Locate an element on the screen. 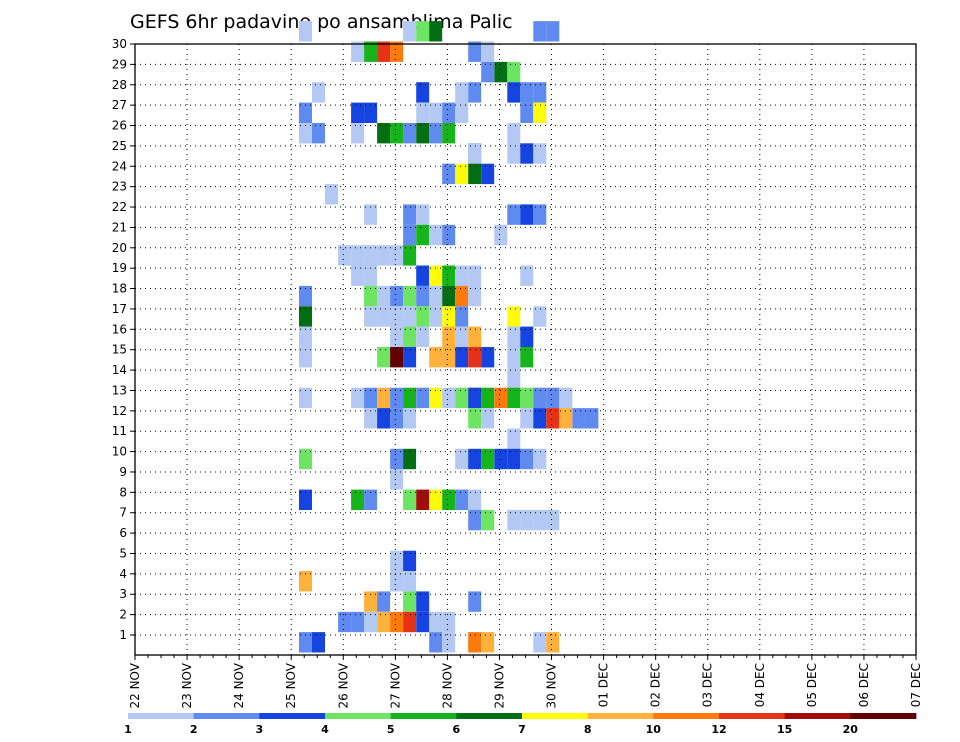 The height and width of the screenshot is (742, 960). y-tick-label: 15 is located at coordinates (119, 350).